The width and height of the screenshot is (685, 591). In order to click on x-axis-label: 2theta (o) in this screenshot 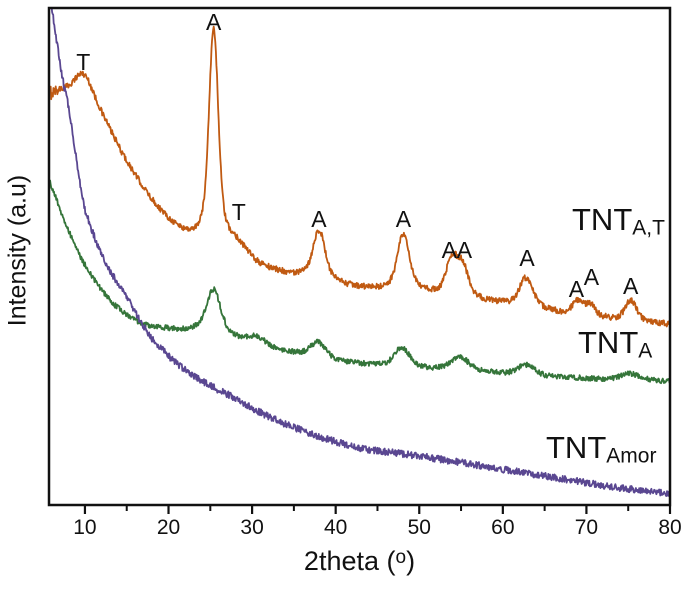, I will do `click(359, 561)`.